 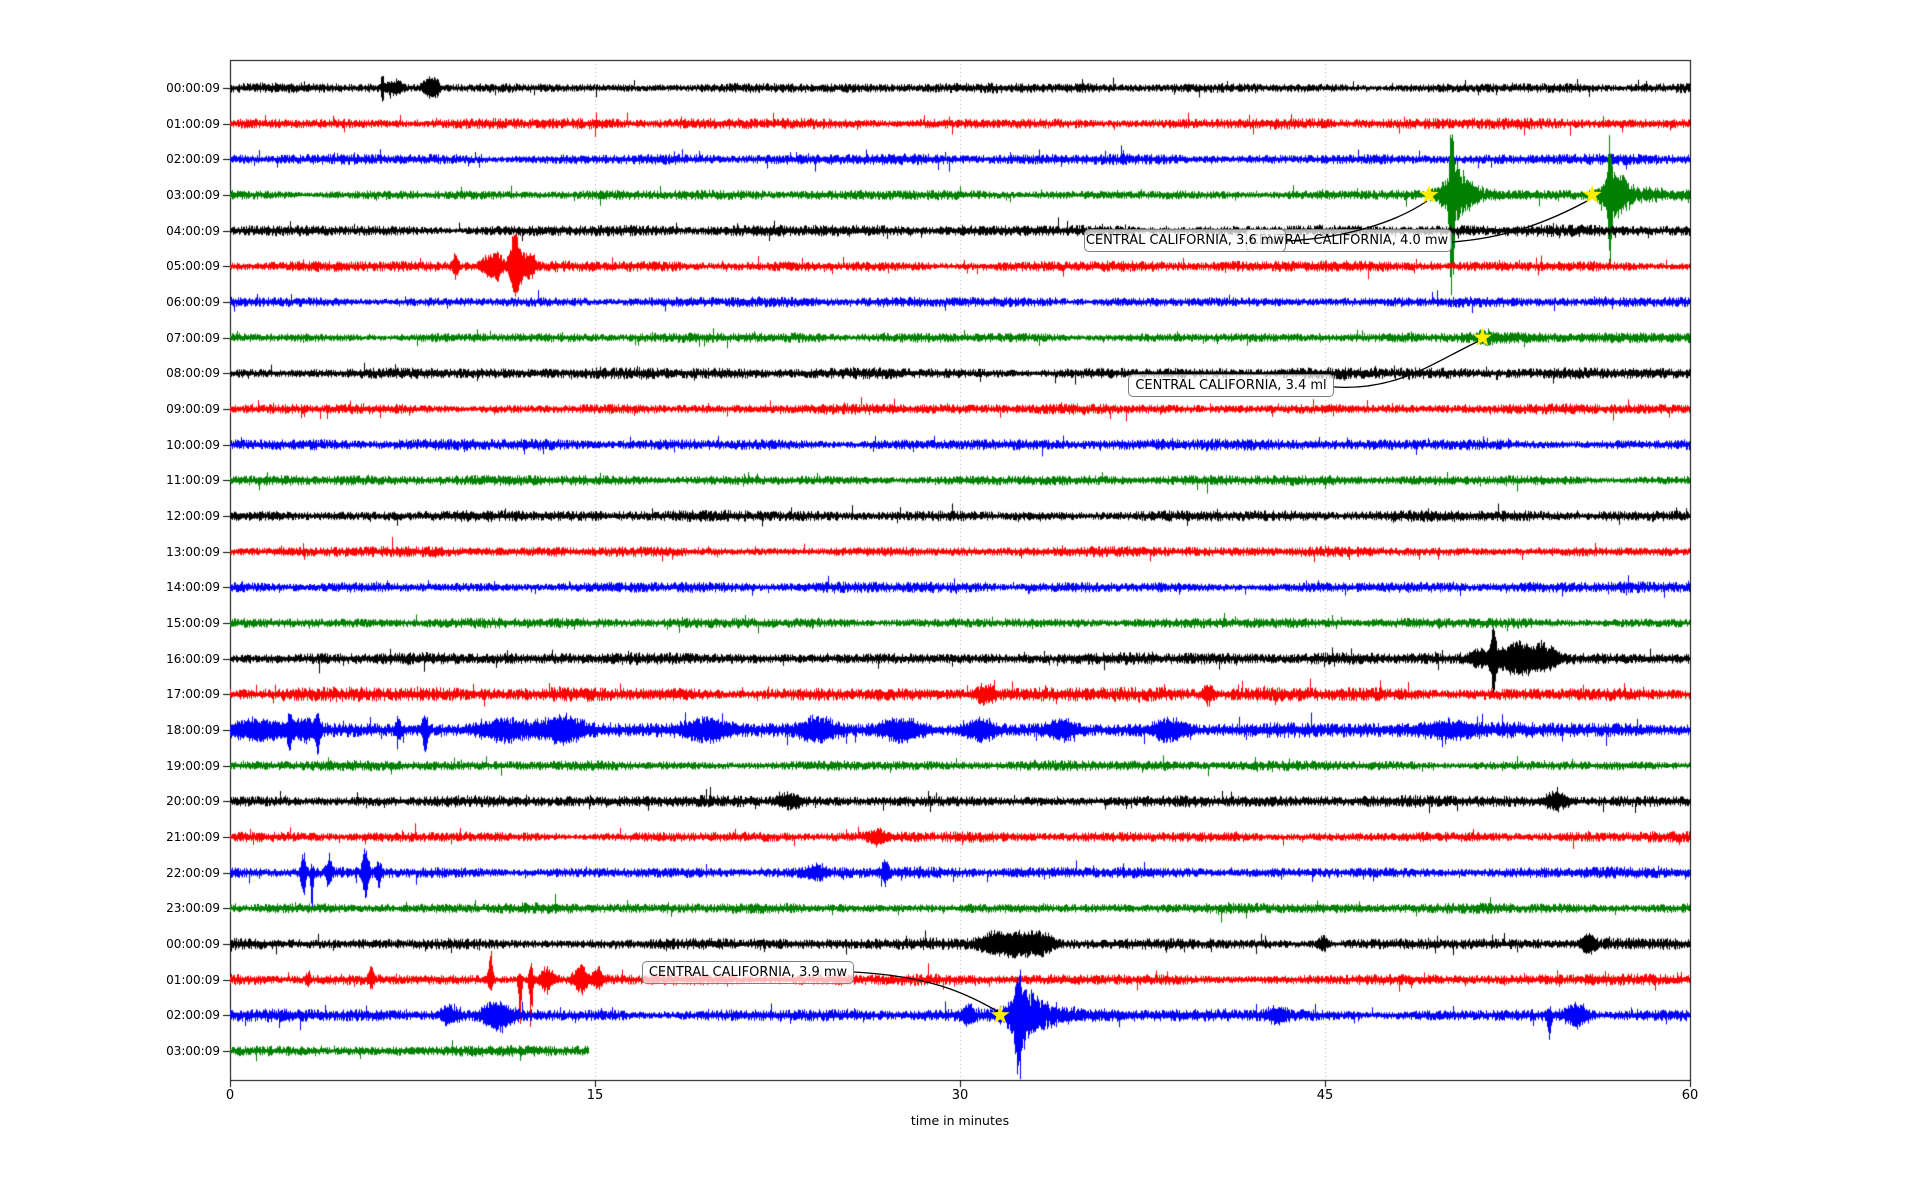 What do you see at coordinates (960, 1120) in the screenshot?
I see `x-axis-label: time in minutes` at bounding box center [960, 1120].